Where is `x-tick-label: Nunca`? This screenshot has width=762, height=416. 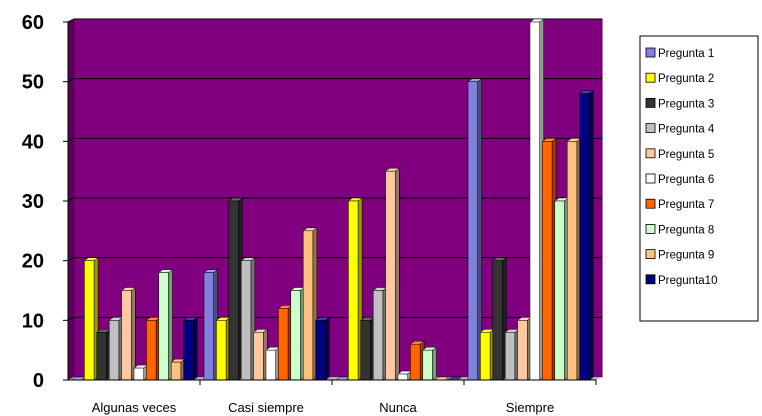 x-tick-label: Nunca is located at coordinates (398, 407).